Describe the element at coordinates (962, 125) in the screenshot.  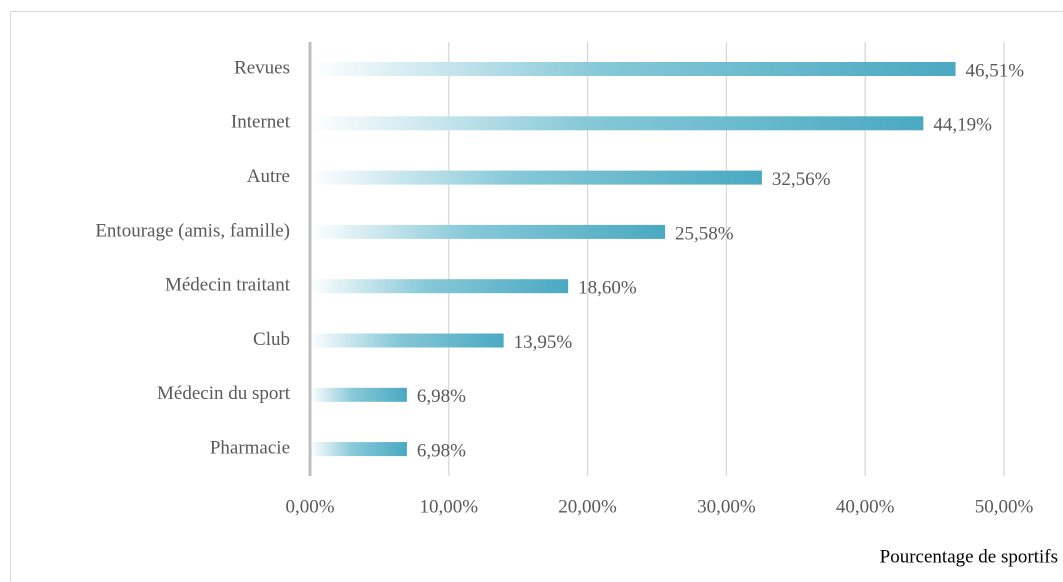
I see `data-label: 44,19%` at that location.